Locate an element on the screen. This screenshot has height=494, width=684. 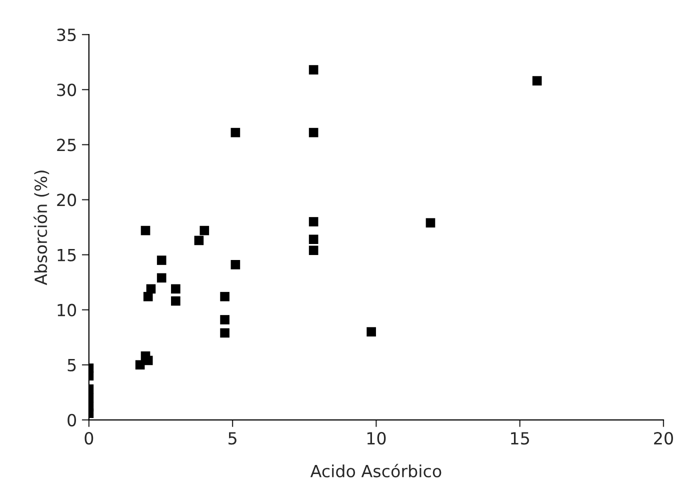
y-tick-label: 5 is located at coordinates (72, 365).